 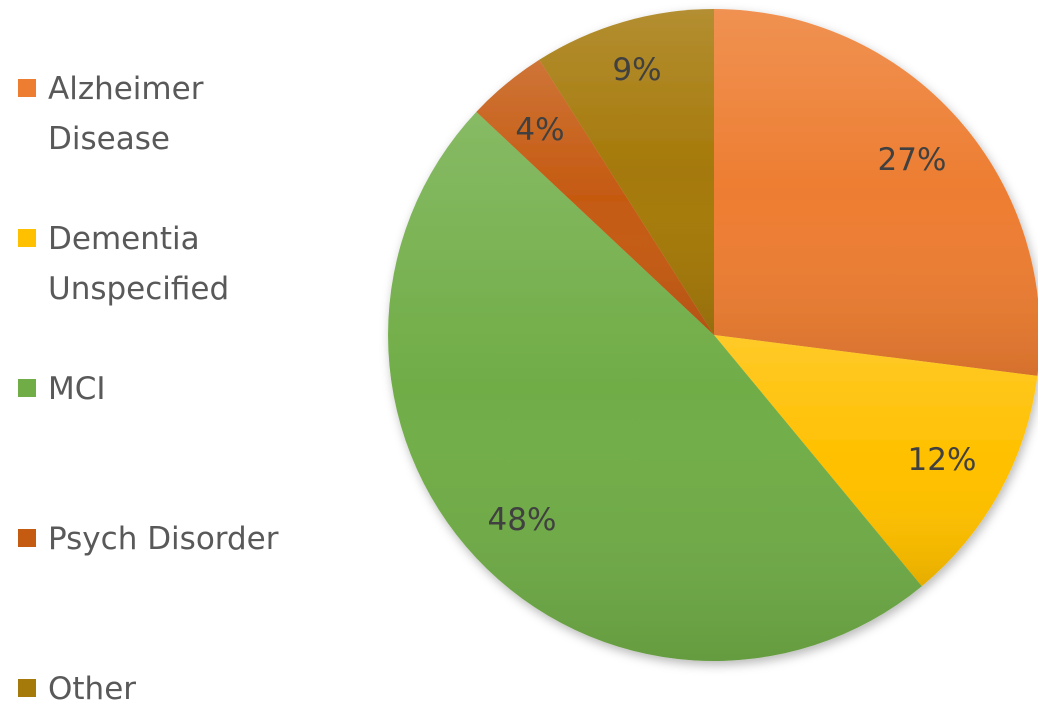 What do you see at coordinates (539, 130) in the screenshot?
I see `data-label-psych-disorder: 4%` at bounding box center [539, 130].